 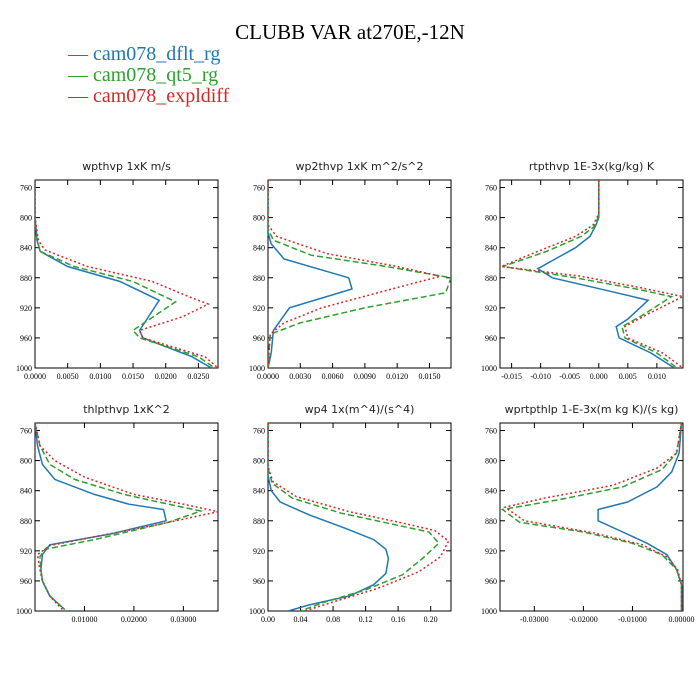 I want to click on x-tick-label: 0.0200, so click(x=166, y=376).